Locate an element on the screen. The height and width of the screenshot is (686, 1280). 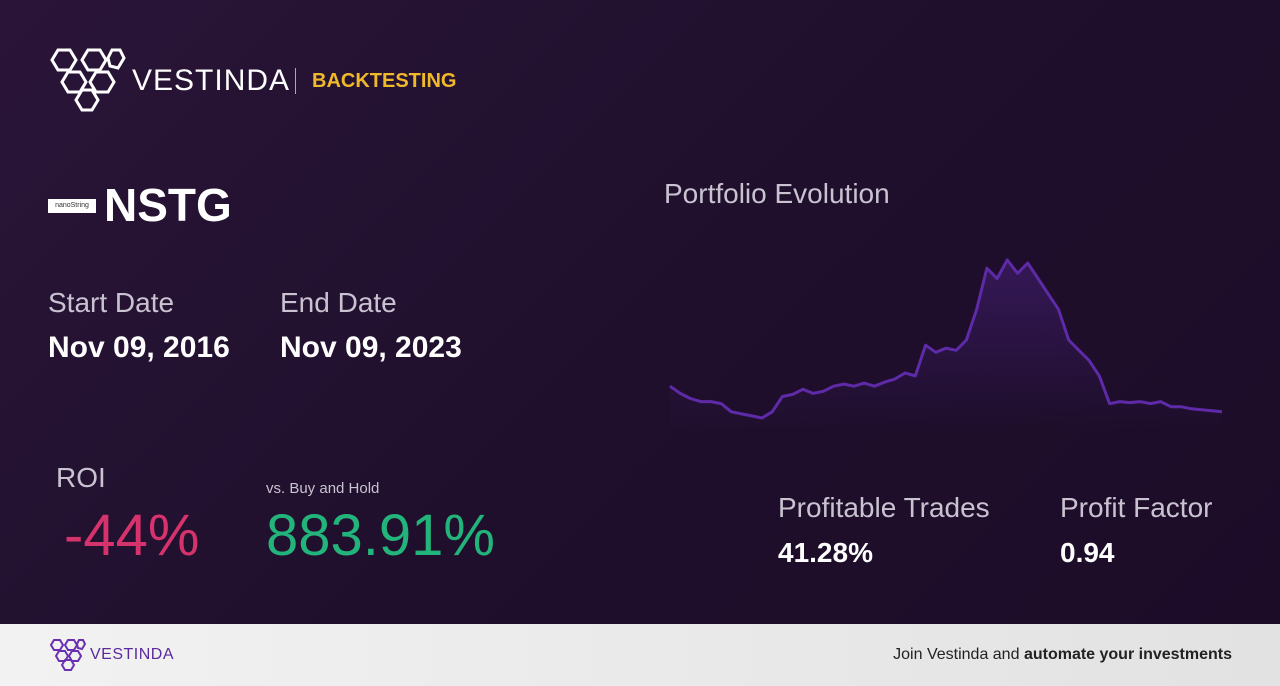
footer-brand: VESTINDA is located at coordinates (132, 654).